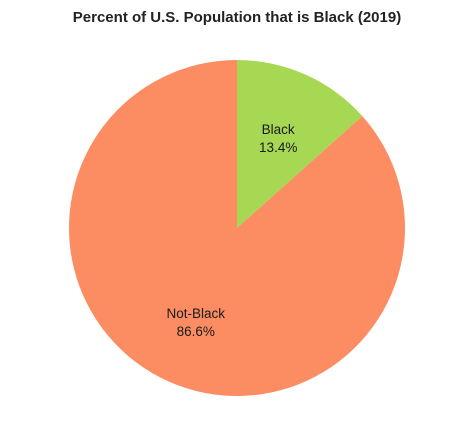  What do you see at coordinates (196, 313) in the screenshot?
I see `slice-label: Not-Black` at bounding box center [196, 313].